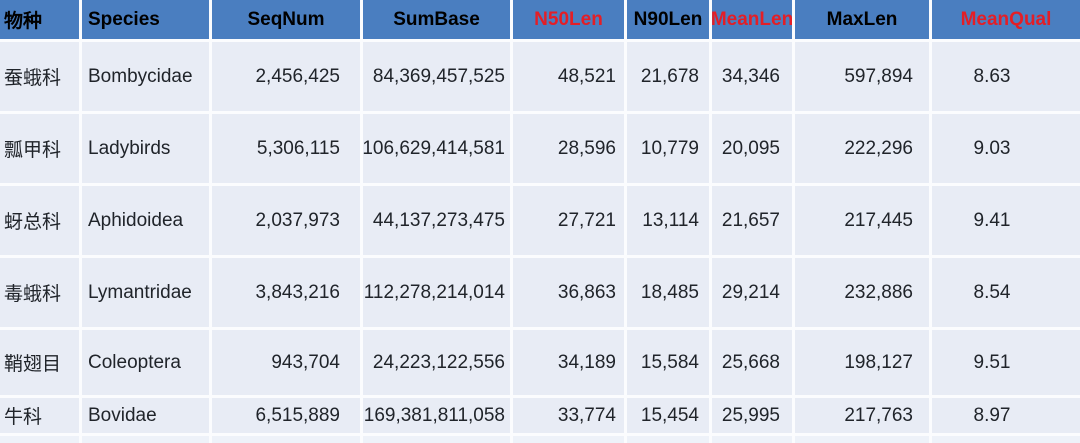 This screenshot has width=1080, height=443. What do you see at coordinates (145, 19) in the screenshot?
I see `column-header-species: Species` at bounding box center [145, 19].